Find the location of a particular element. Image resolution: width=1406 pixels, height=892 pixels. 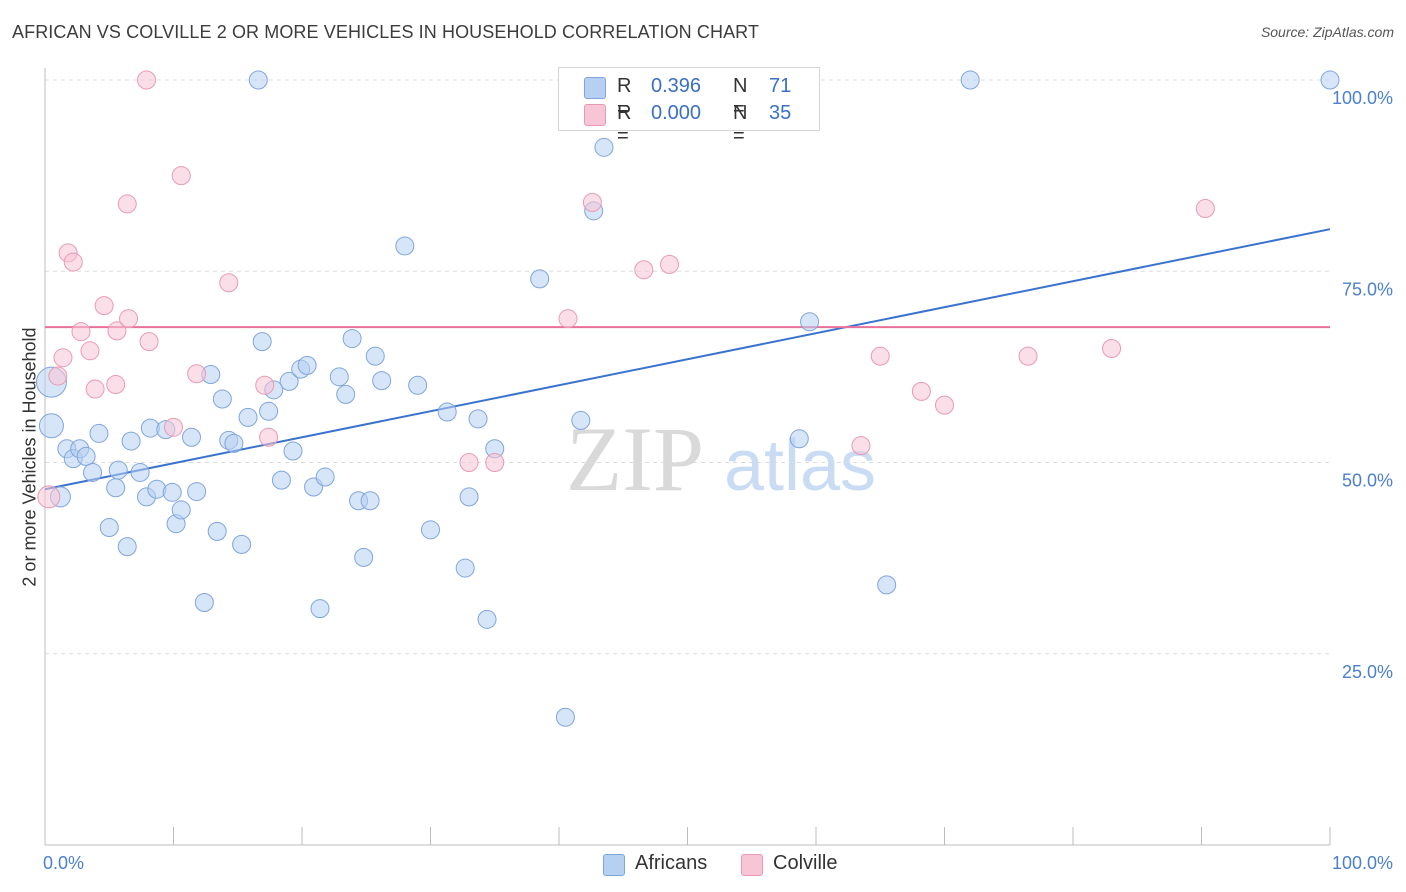

x-tick-label: 100.0% is located at coordinates (1362, 863).